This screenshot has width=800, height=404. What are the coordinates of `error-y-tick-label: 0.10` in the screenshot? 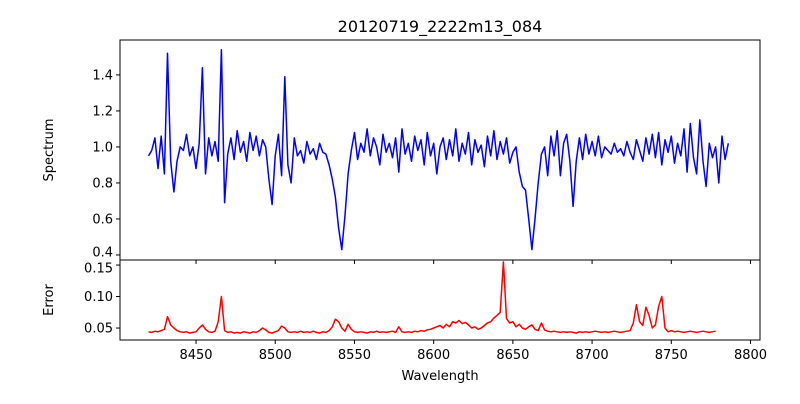 It's located at (98, 297).